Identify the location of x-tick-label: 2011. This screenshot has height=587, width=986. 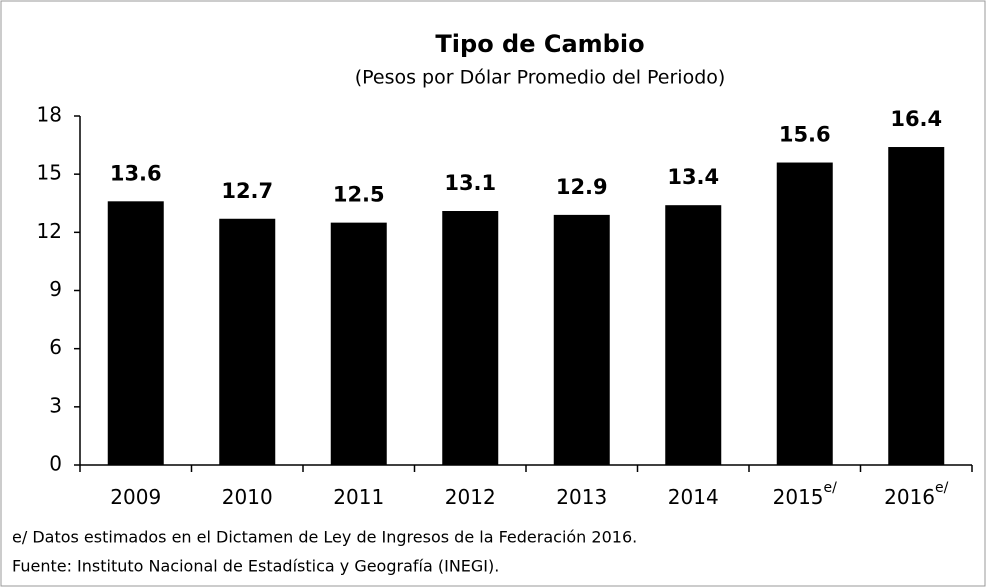
(358, 497).